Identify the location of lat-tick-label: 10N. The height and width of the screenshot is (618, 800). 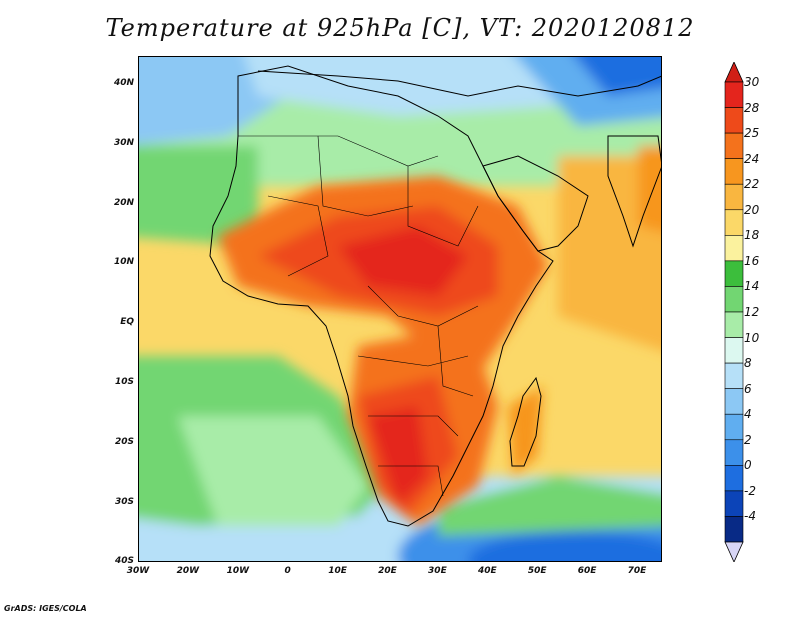
(123, 262).